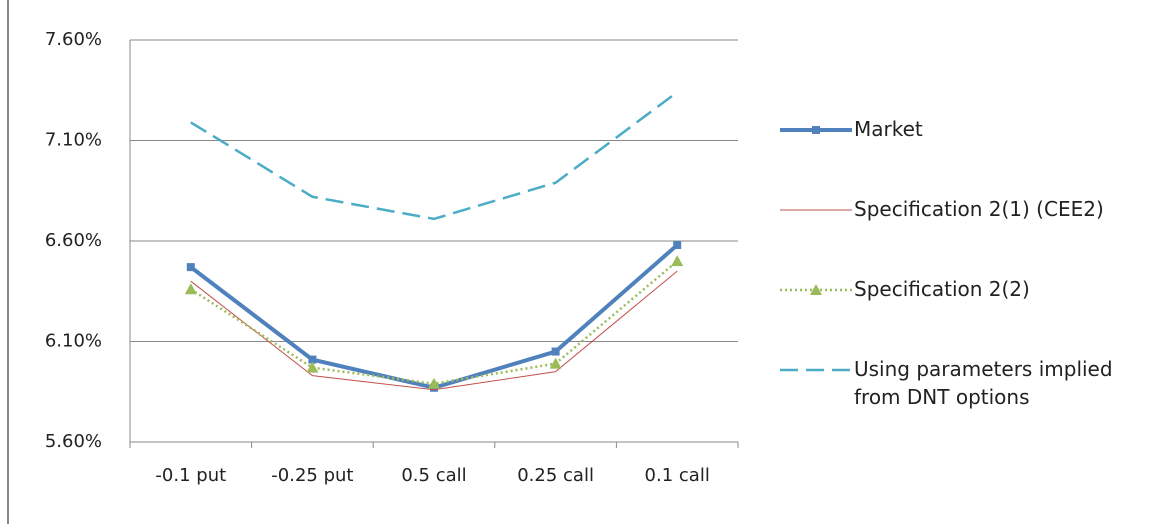 Image resolution: width=1156 pixels, height=524 pixels. I want to click on y-tick-label: 6.60%, so click(73, 240).